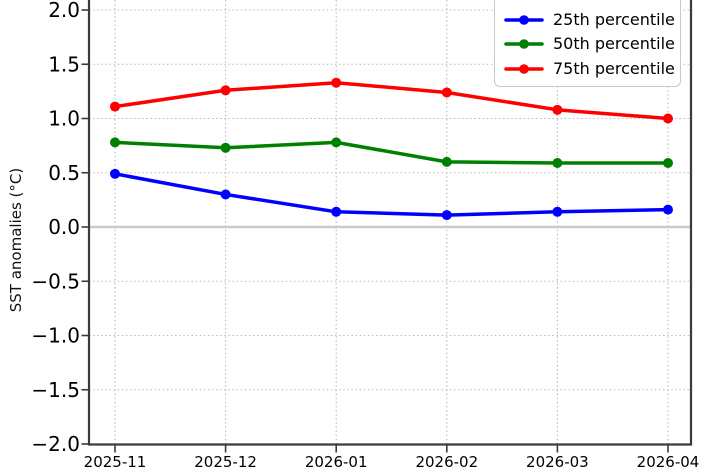 Image resolution: width=710 pixels, height=473 pixels. What do you see at coordinates (557, 462) in the screenshot?
I see `x-tick-label: 2026-03` at bounding box center [557, 462].